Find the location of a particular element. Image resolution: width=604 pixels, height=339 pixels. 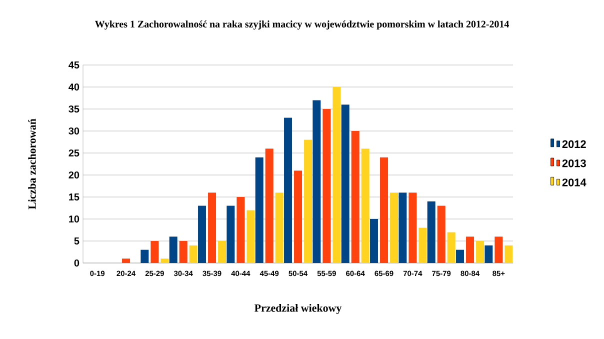

legend-label: 2014 is located at coordinates (574, 182).